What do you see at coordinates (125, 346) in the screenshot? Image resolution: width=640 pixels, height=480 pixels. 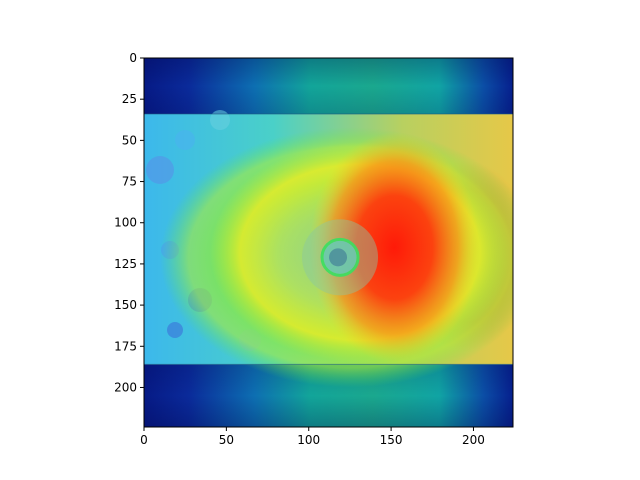 I see `y-tick-label: 175` at bounding box center [125, 346].